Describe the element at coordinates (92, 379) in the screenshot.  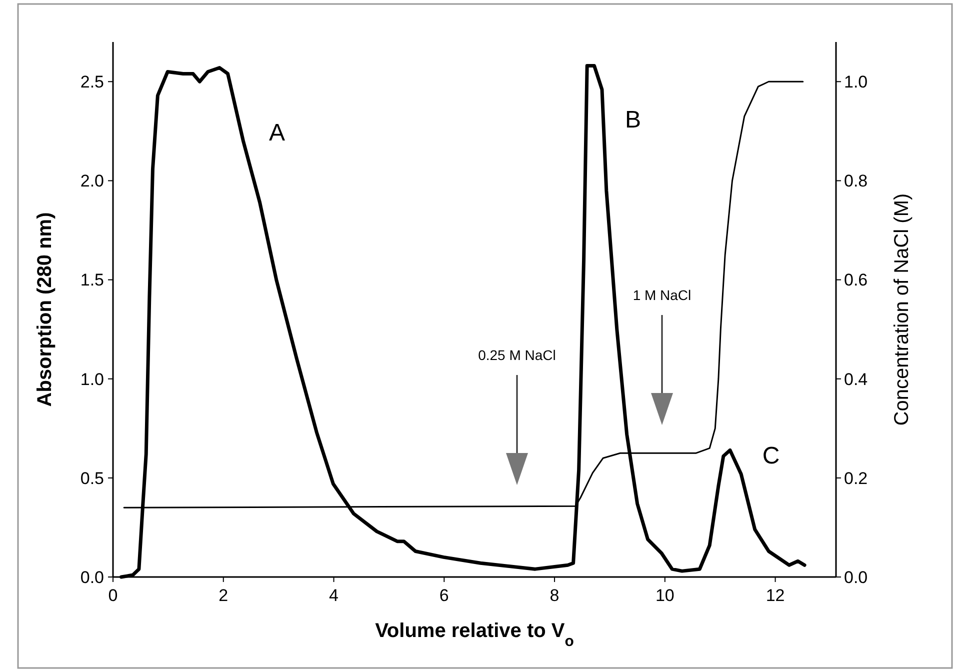
I see `y-tick-label: 1.0` at that location.